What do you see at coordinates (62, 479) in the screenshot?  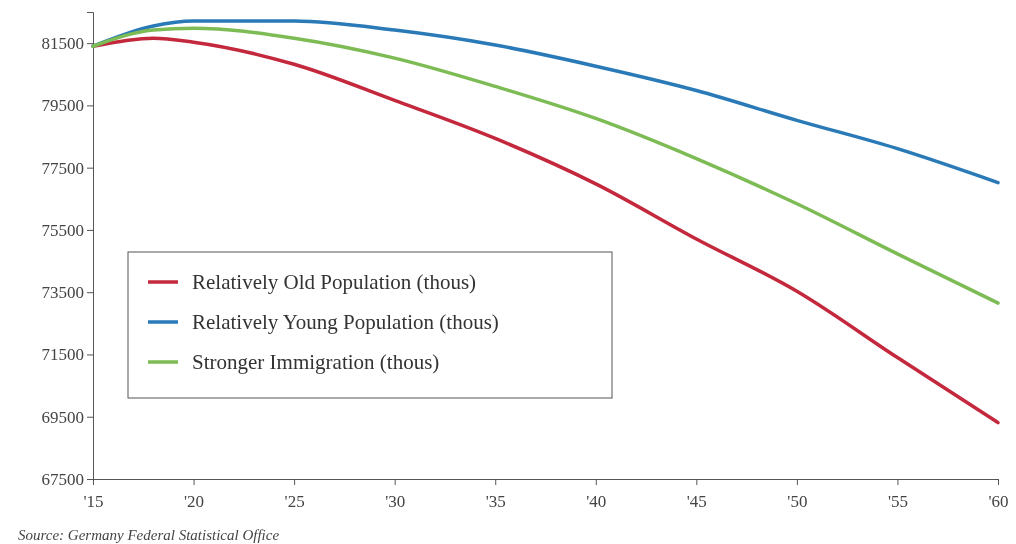 I see `y-tick-label: 67500` at bounding box center [62, 479].